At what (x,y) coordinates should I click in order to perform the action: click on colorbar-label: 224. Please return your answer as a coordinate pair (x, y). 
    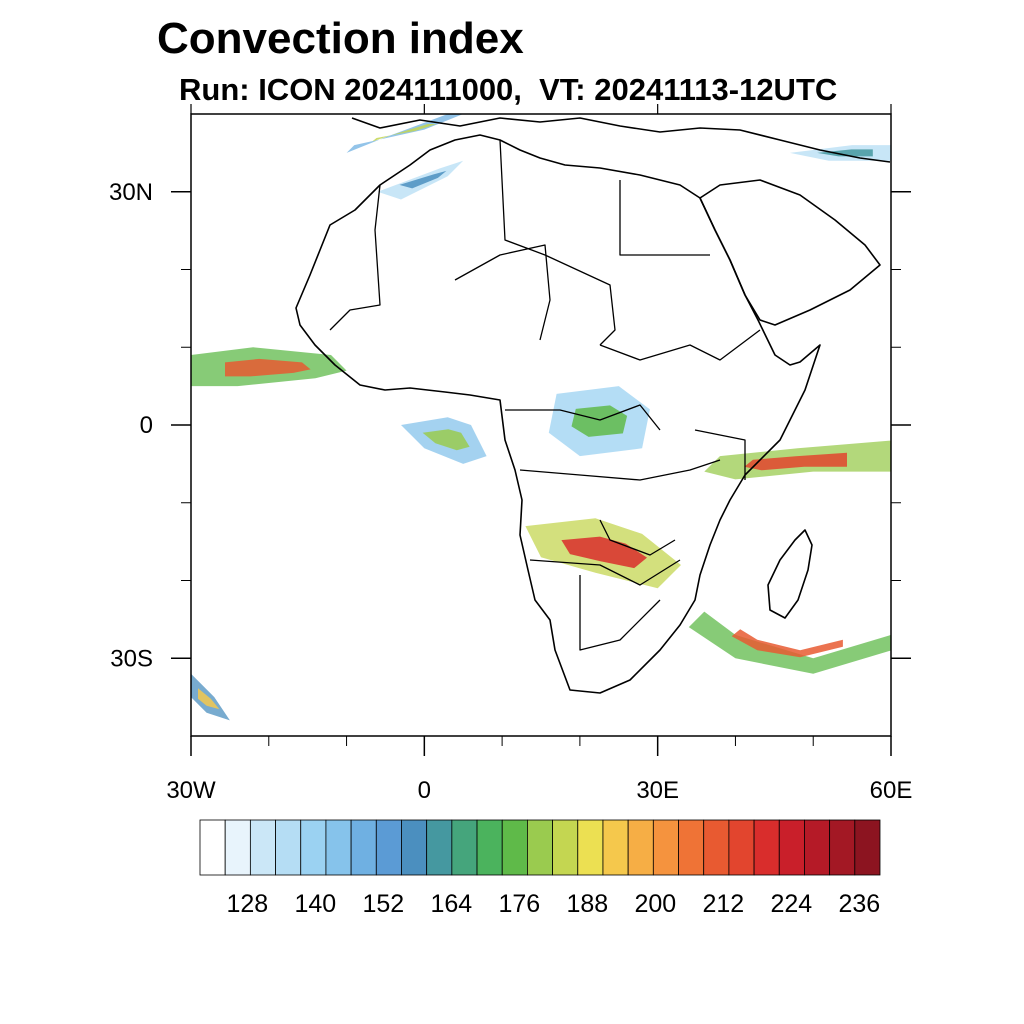
    Looking at the image, I should click on (791, 904).